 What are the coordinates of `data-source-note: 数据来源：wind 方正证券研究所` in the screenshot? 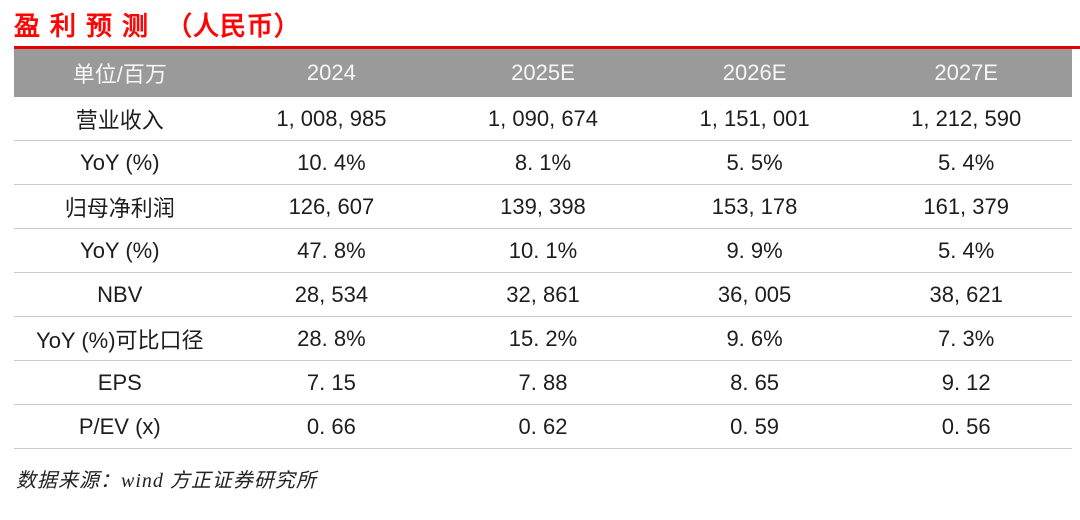 It's located at (166, 481).